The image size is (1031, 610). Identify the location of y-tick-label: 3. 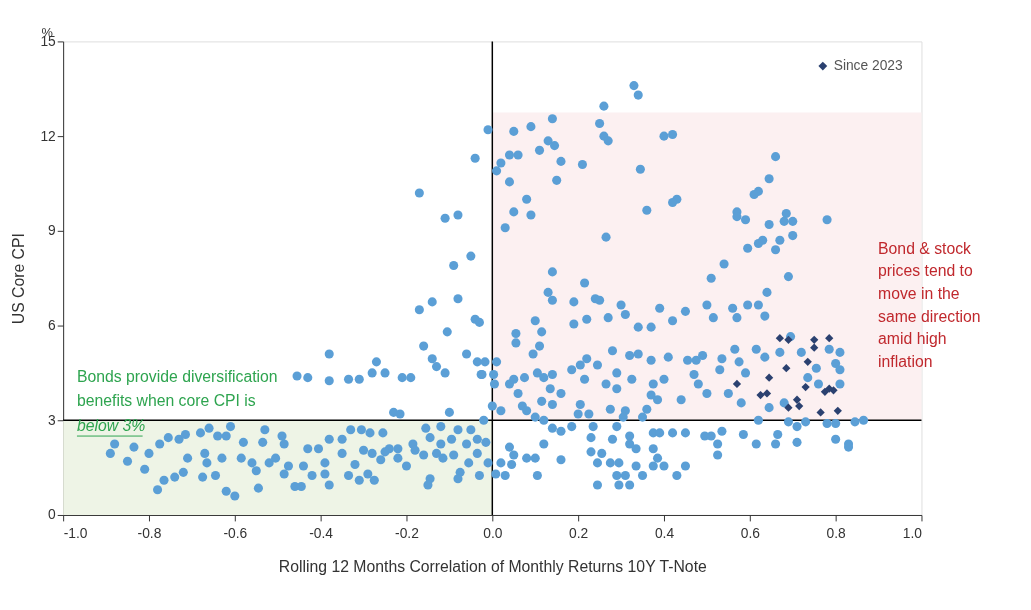
(52, 419).